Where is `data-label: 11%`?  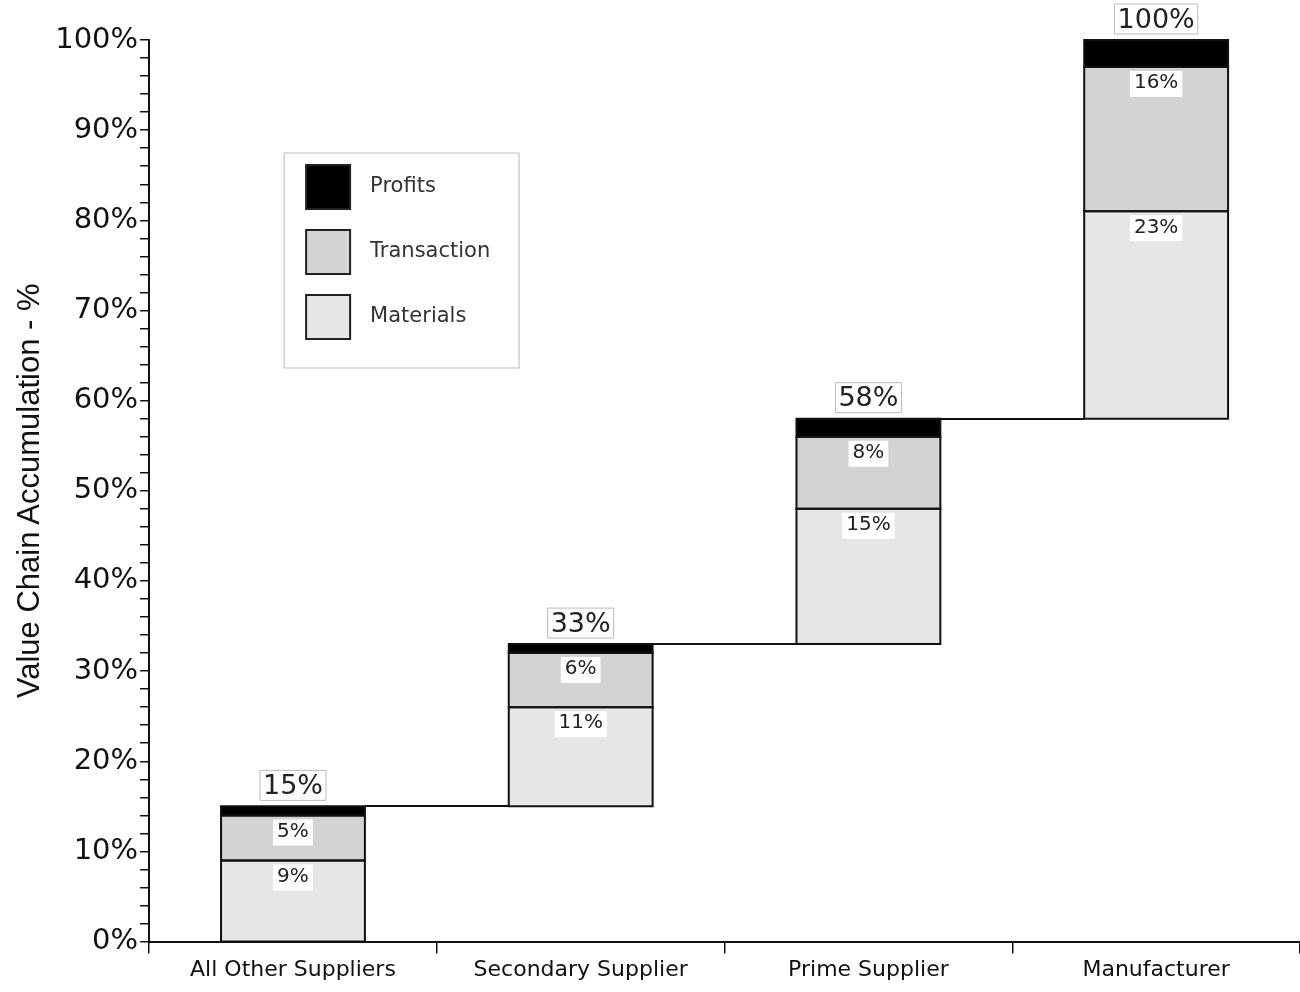
data-label: 11% is located at coordinates (580, 721).